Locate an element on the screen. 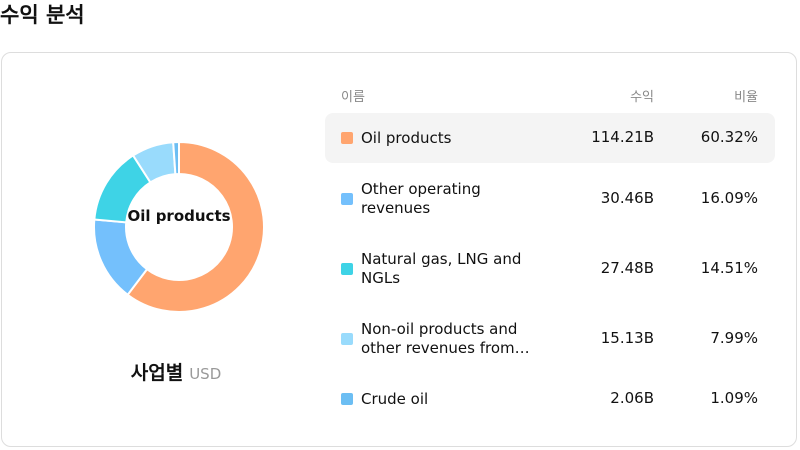  center-label: Oil products is located at coordinates (179, 216).